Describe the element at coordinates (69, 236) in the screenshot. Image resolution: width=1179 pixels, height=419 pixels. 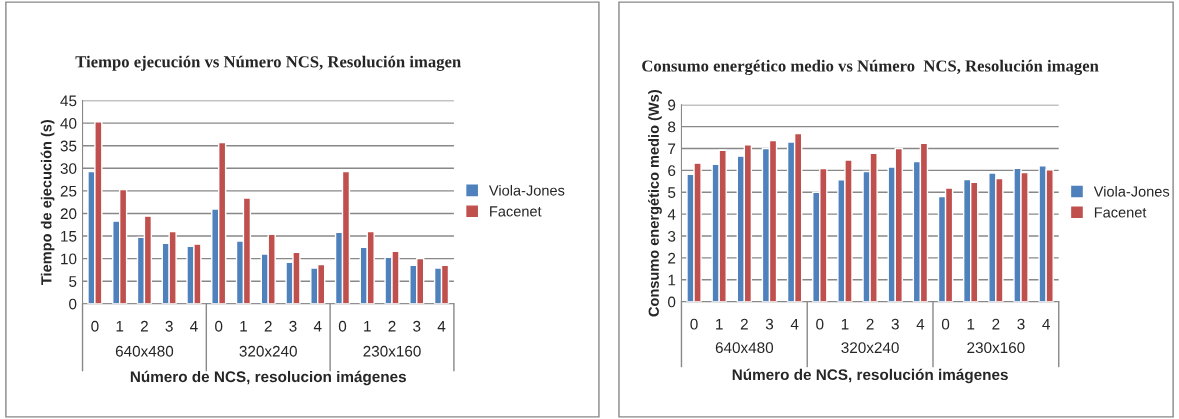
I see `y-tick-label: 15` at that location.